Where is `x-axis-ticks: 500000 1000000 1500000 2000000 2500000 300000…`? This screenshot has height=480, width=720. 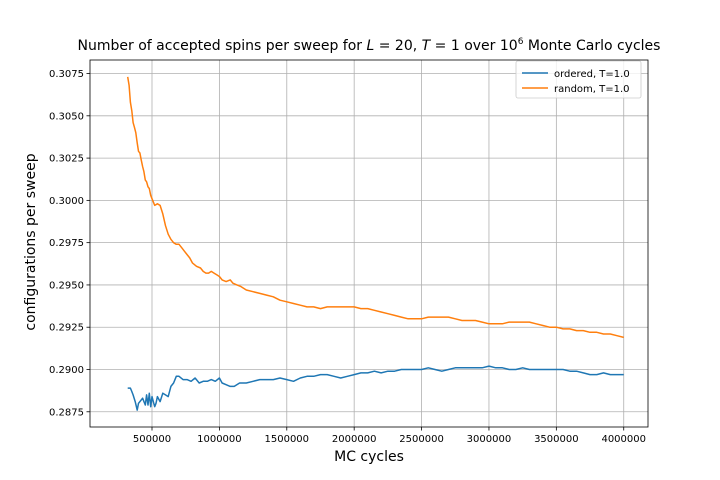 x-axis-ticks: 500000 1000000 1500000 2000000 2500000 300000… is located at coordinates (389, 436).